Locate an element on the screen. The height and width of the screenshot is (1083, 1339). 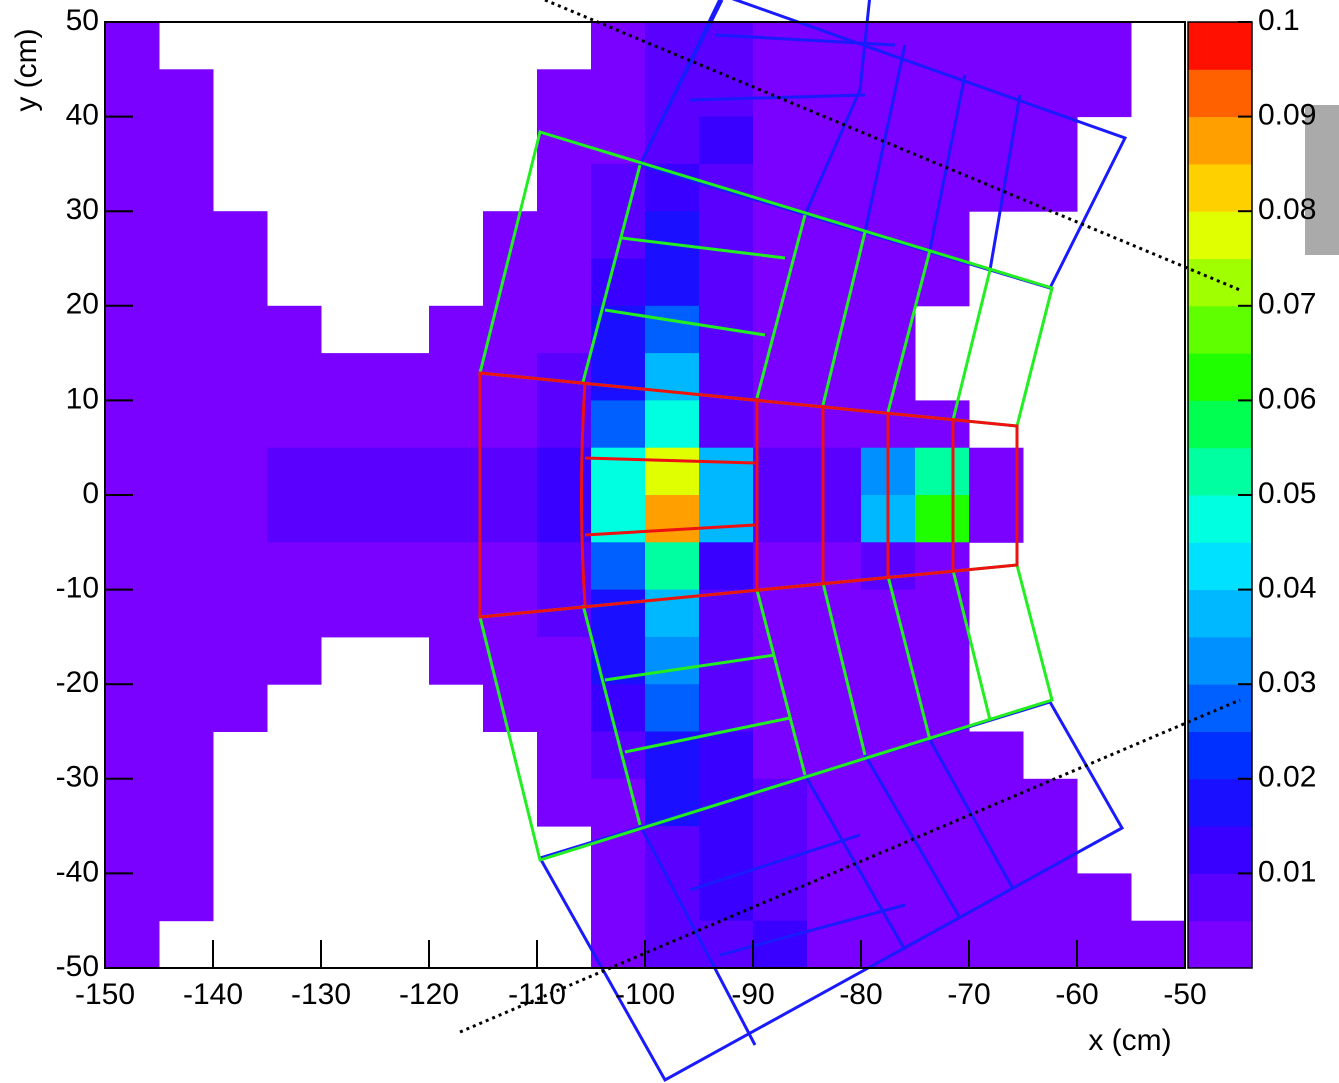
y-tick-label: 40 is located at coordinates (82, 115).